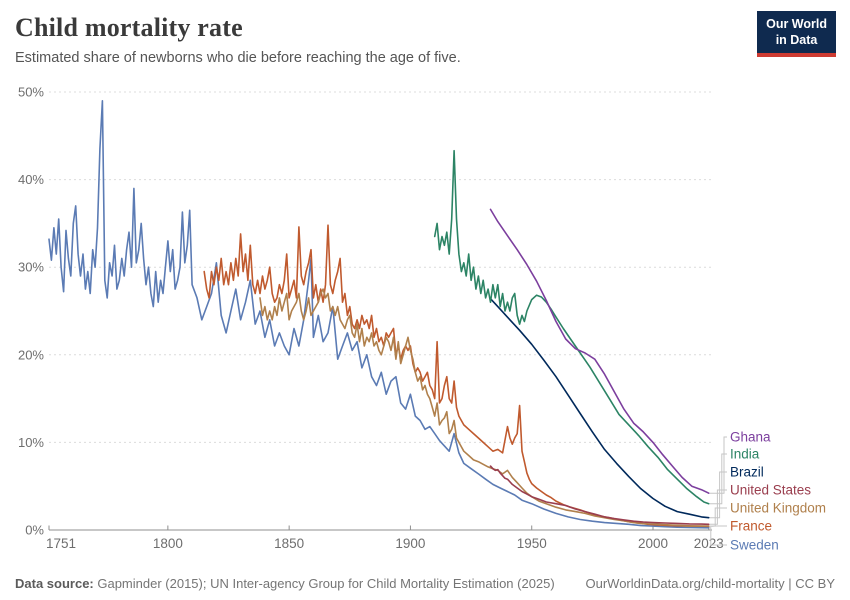 The height and width of the screenshot is (600, 850). Describe the element at coordinates (747, 472) in the screenshot. I see `legend-label-brazil: Brazil` at that location.